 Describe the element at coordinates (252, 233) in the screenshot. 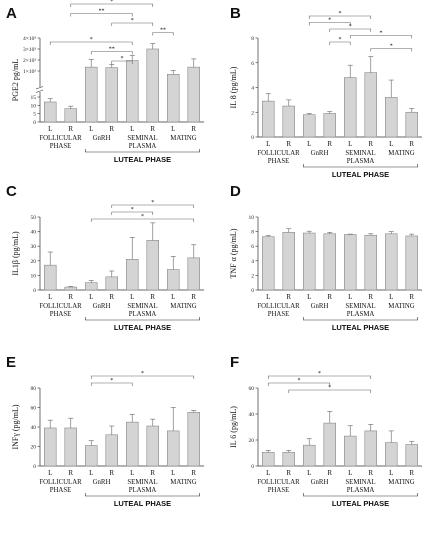

I see `panel-D-y-tick-label: 8` at that location.